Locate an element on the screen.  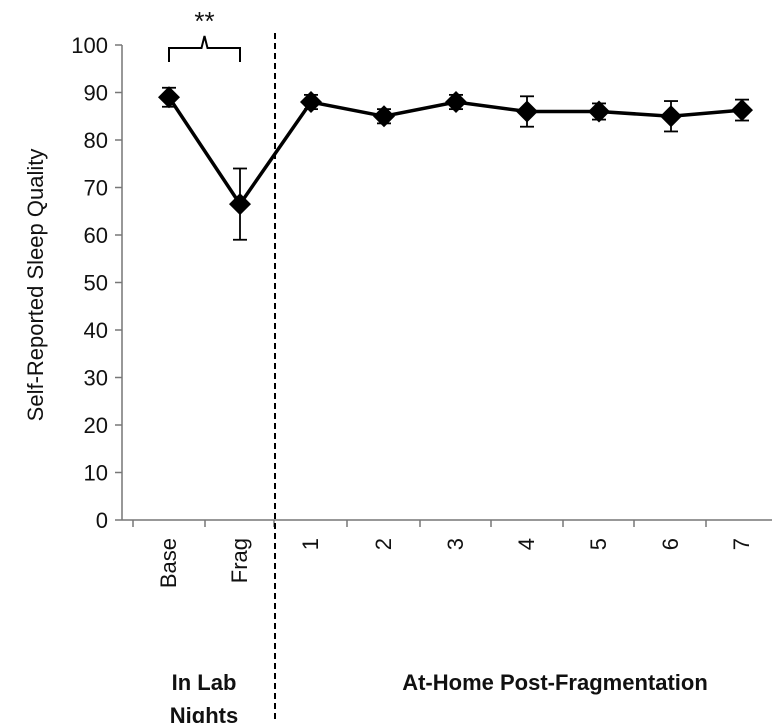
x-tick-label: 4 is located at coordinates (526, 544).